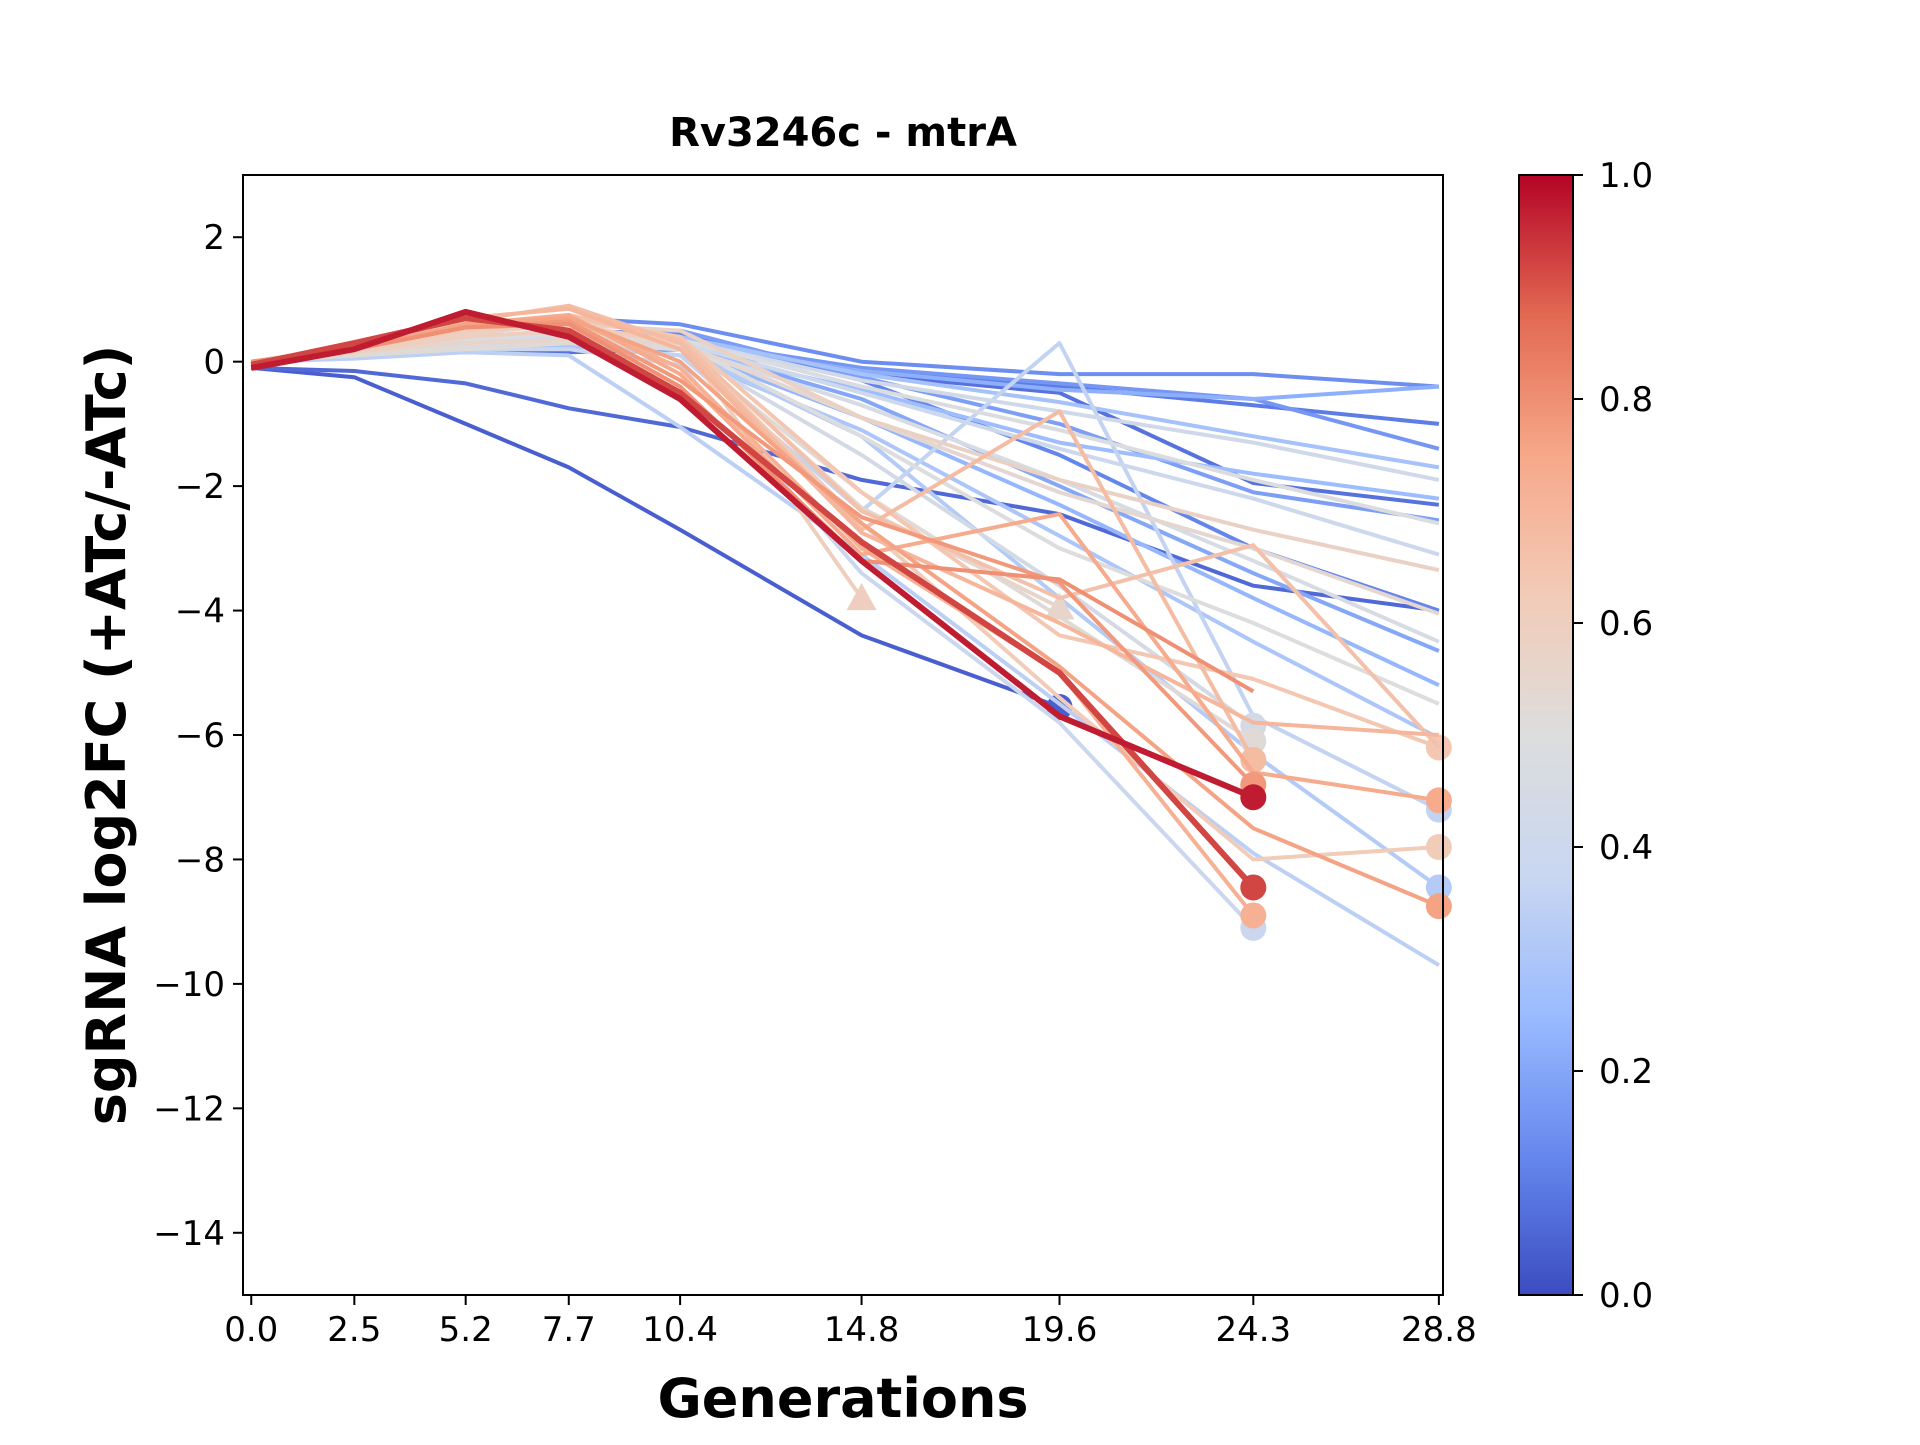 The height and width of the screenshot is (1445, 1920). I want to click on colorbar-tick-label-2: 0.4, so click(1626, 848).